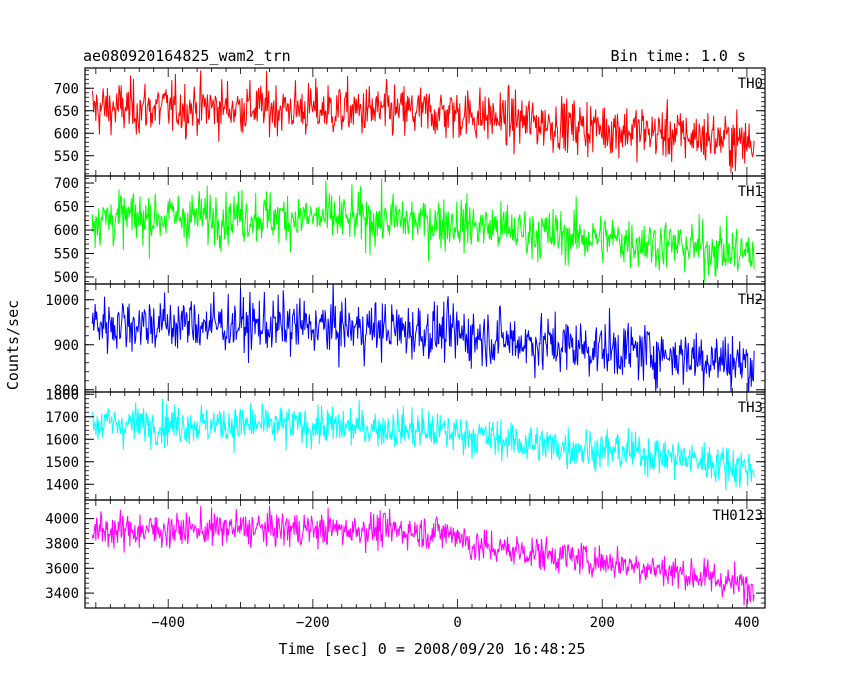 This screenshot has height=680, width=850. I want to click on panel-th0: 550 600 650 700 TH0, so click(410, 122).